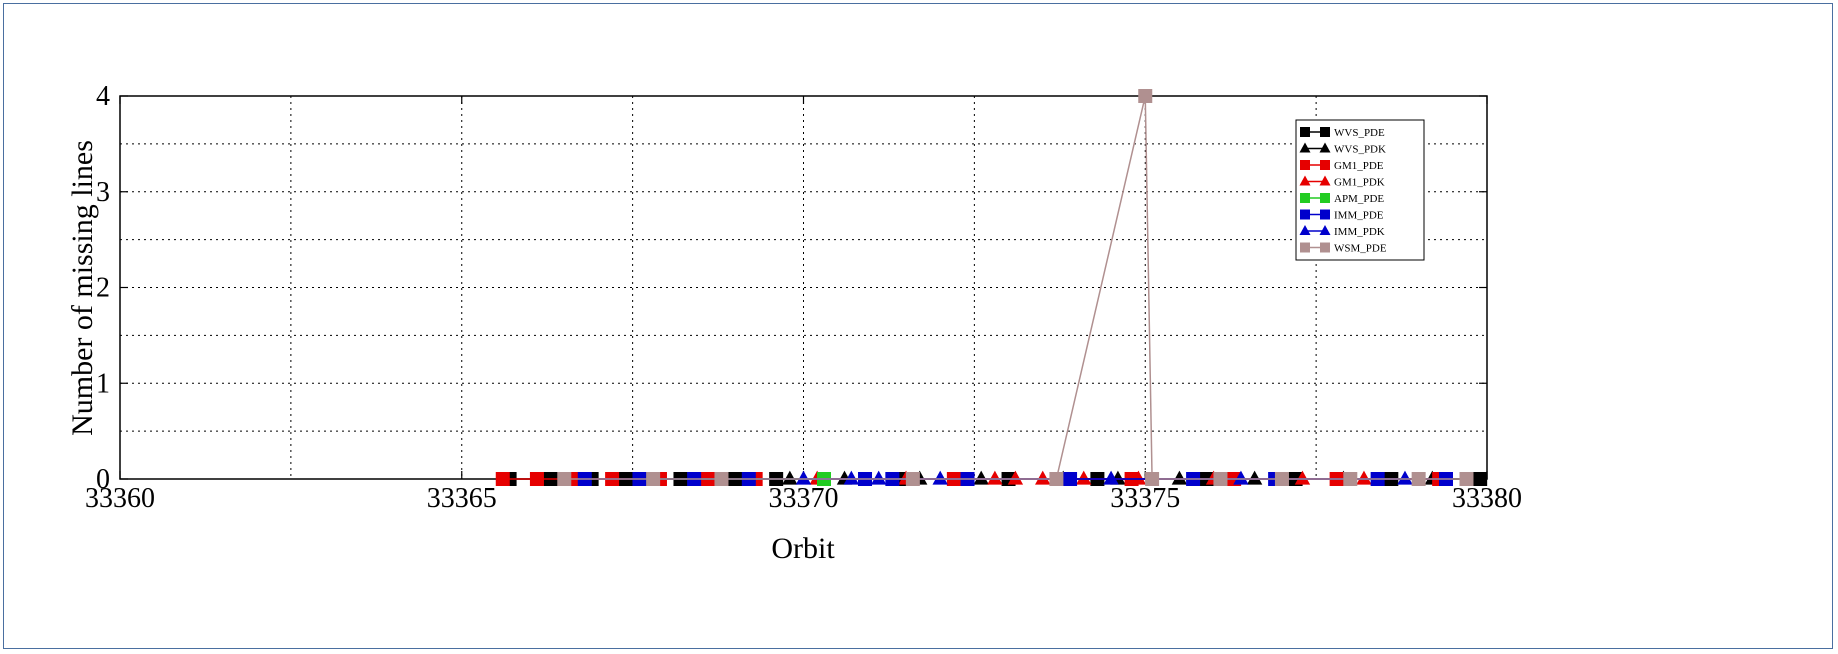 This screenshot has width=1838, height=654. What do you see at coordinates (120, 498) in the screenshot?
I see `x-tick-label: 33360` at bounding box center [120, 498].